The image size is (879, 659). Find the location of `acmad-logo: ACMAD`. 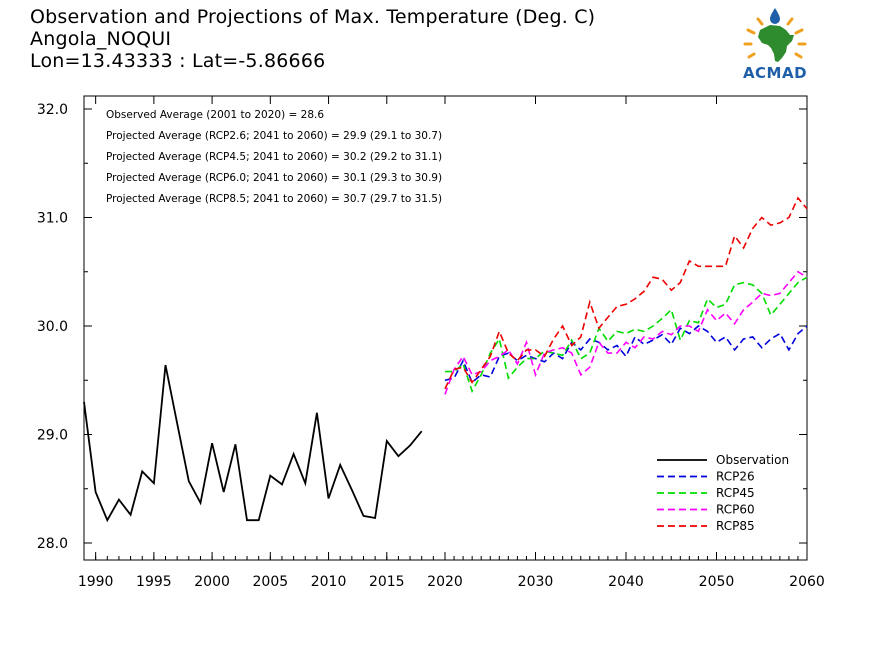

acmad-logo: ACMAD is located at coordinates (779, 46).